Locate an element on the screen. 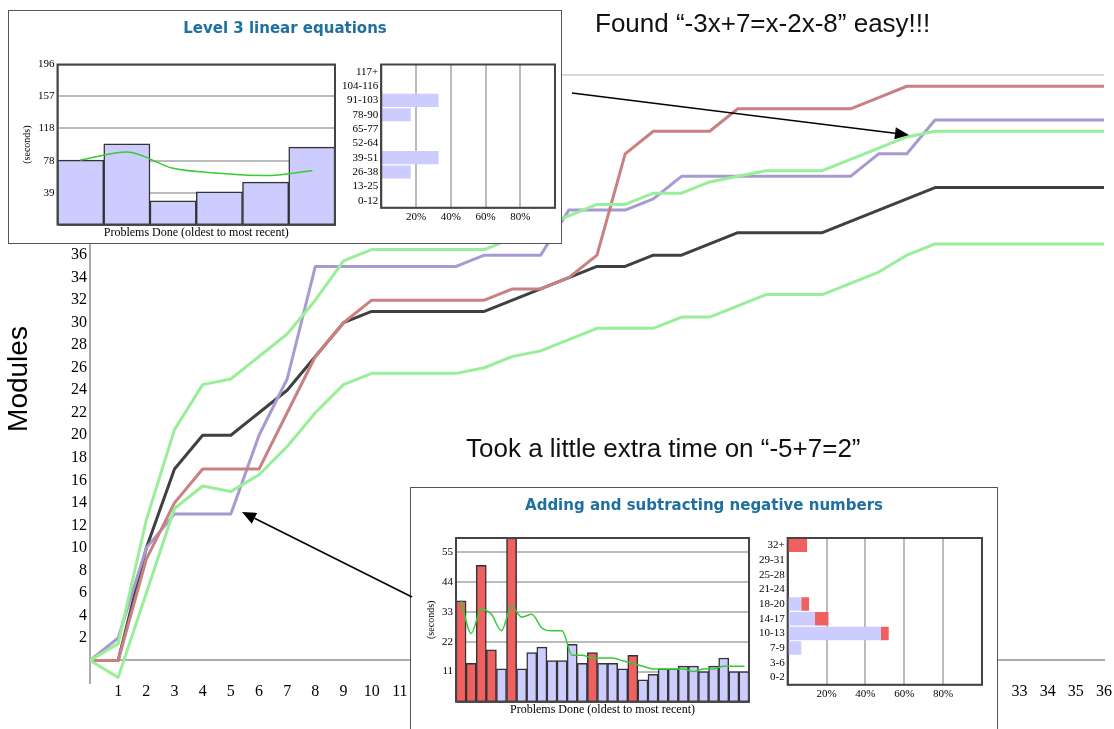 The image size is (1114, 729). x-tick-label: 4 is located at coordinates (202, 691).